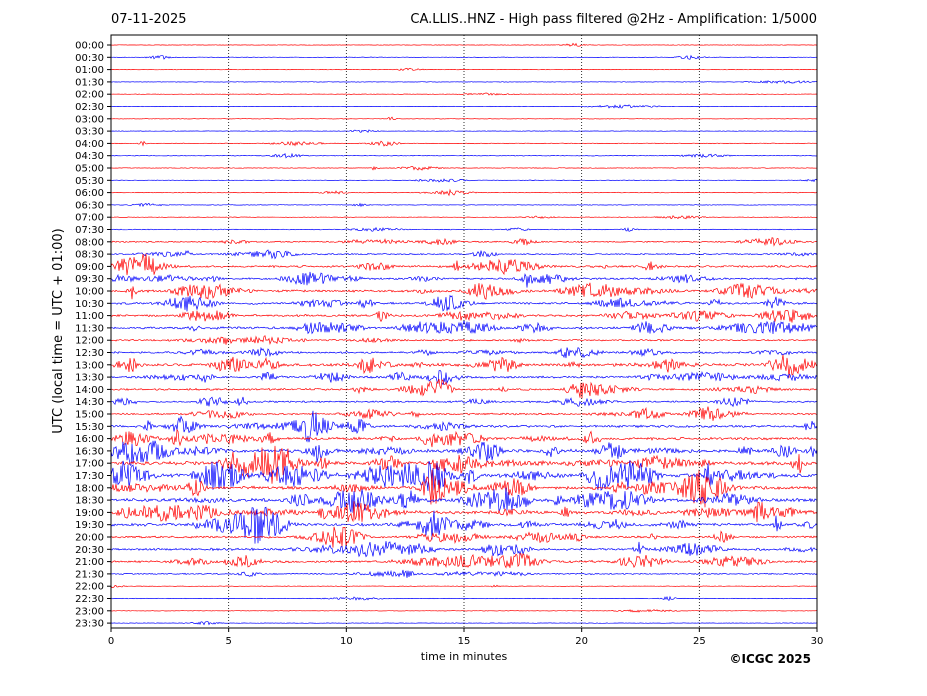  Describe the element at coordinates (89, 562) in the screenshot. I see `y-tick-label: 21:00` at that location.